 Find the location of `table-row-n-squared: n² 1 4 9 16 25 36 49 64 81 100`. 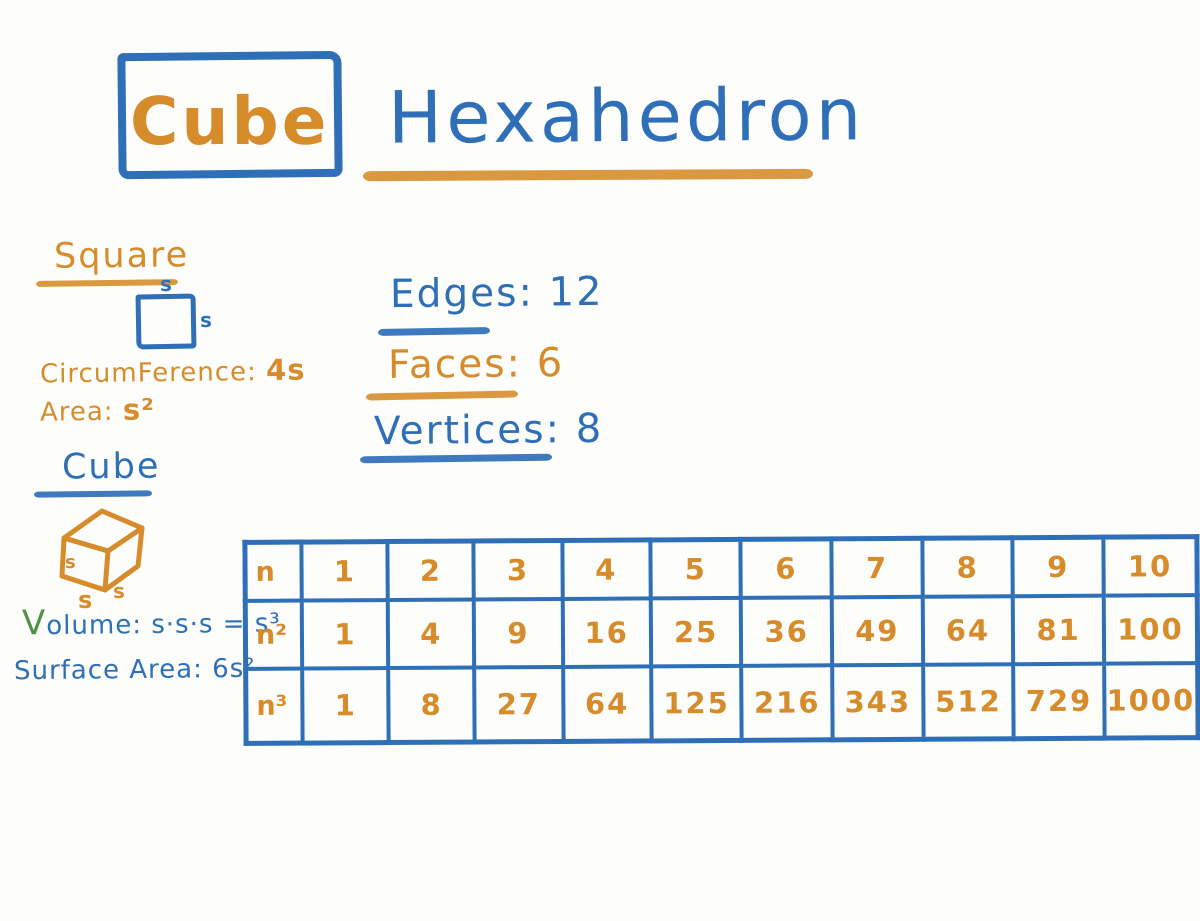

table-row-n-squared: n² 1 4 9 16 25 36 49 64 81 100 is located at coordinates (721, 632).